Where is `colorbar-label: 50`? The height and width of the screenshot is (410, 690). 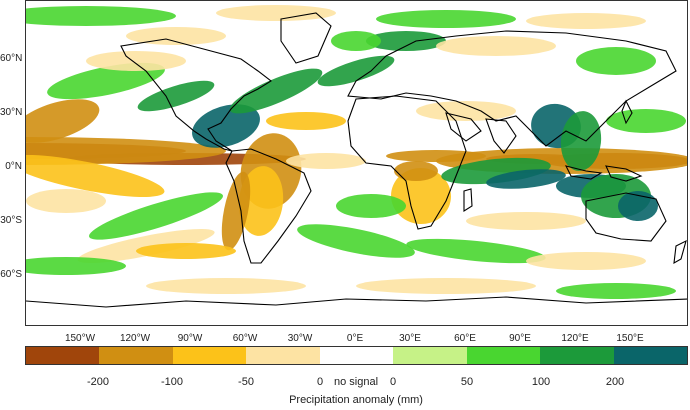 colorbar-label: 50 is located at coordinates (467, 382).